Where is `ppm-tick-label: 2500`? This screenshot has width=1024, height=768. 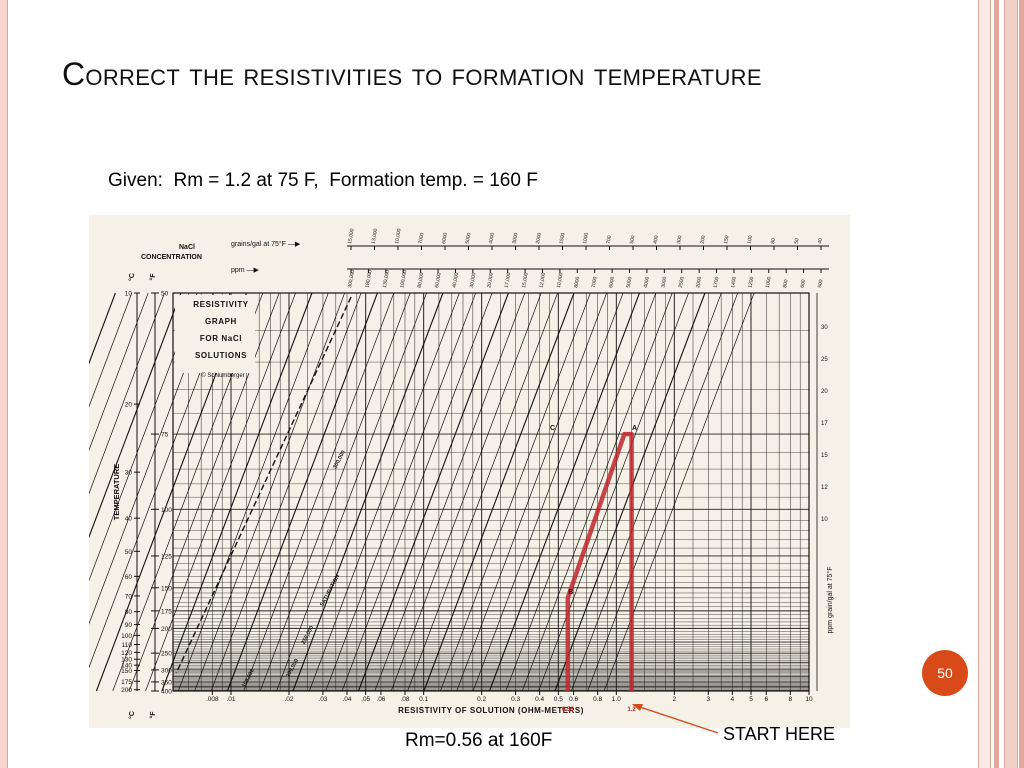
ppm-tick-label: 2500 is located at coordinates (682, 282).